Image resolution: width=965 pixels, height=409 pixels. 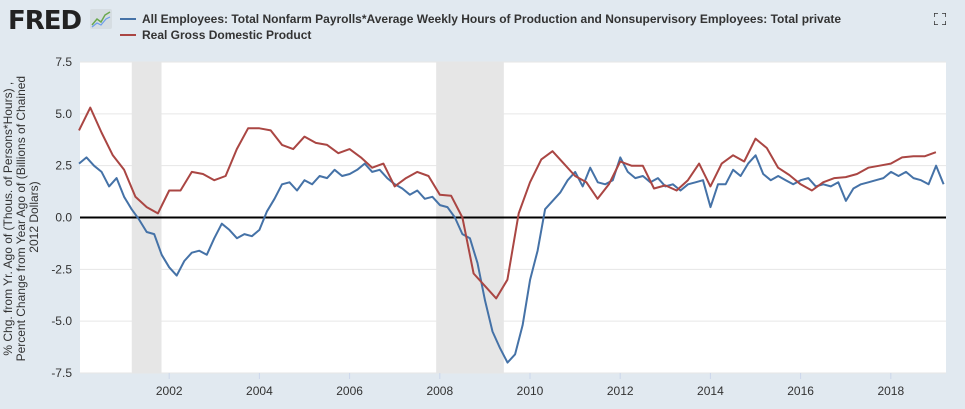 I want to click on legend-item-series2: Real Gross Domestic Product, so click(x=480, y=35).